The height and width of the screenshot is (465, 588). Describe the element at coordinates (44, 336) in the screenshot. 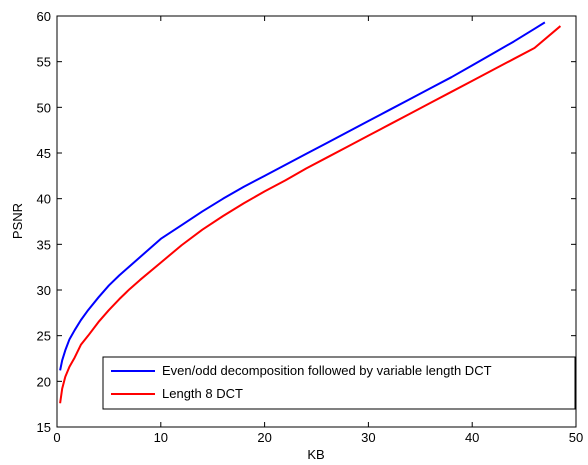

I see `y-tick-label: 25` at that location.